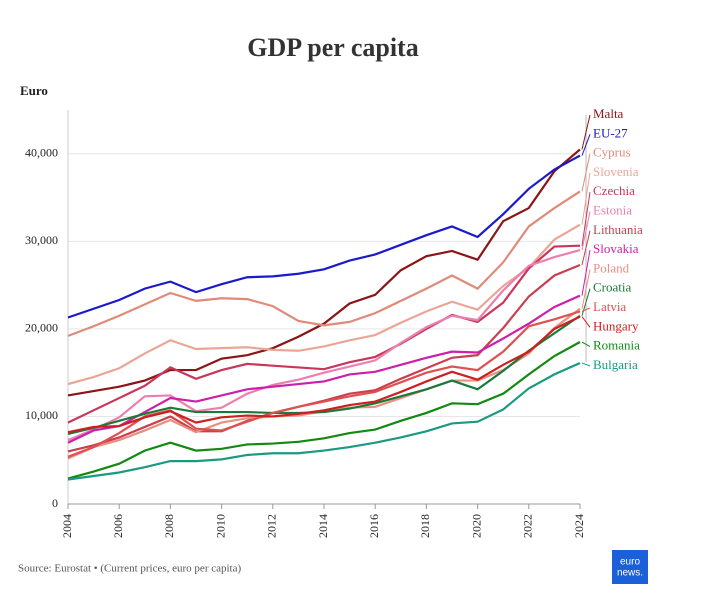 This screenshot has width=709, height=600. I want to click on legend-label: Croatia, so click(612, 287).